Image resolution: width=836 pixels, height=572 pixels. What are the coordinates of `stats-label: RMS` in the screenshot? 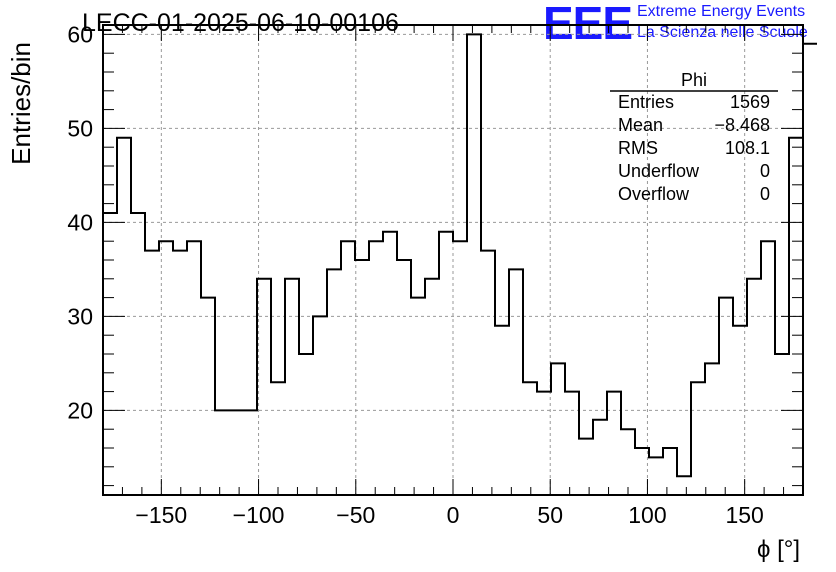 It's located at (638, 148).